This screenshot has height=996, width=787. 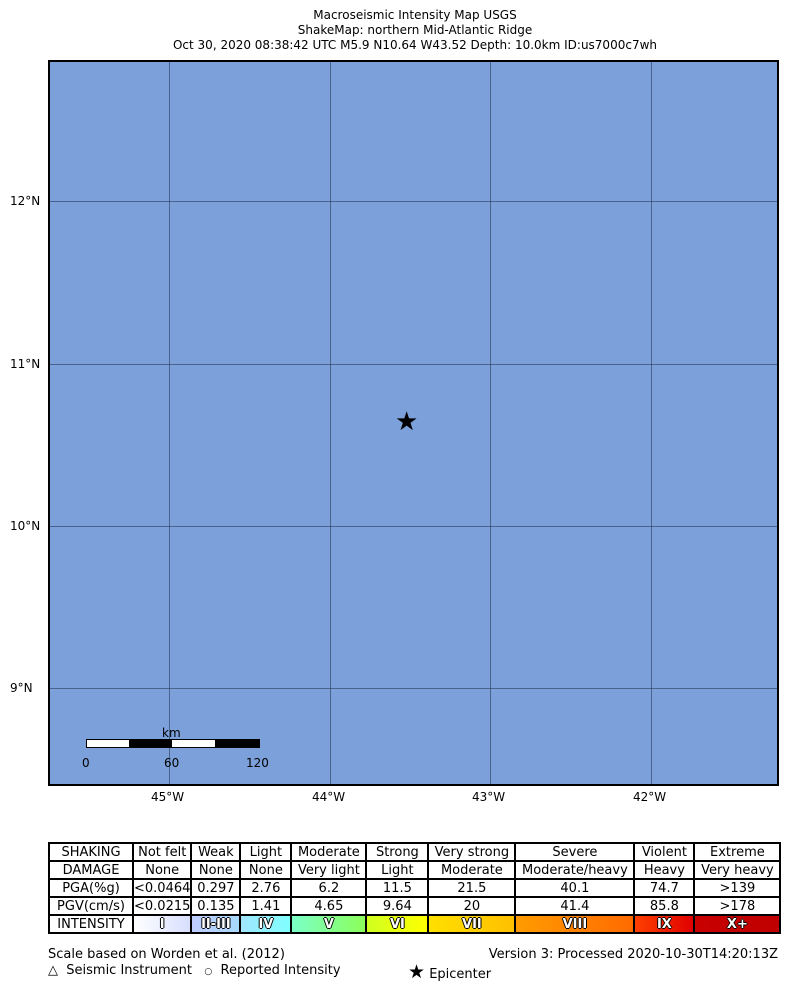 What do you see at coordinates (415, 30) in the screenshot?
I see `title-line2: ShakeMap: northern Mid-Atlantic Ridge` at bounding box center [415, 30].